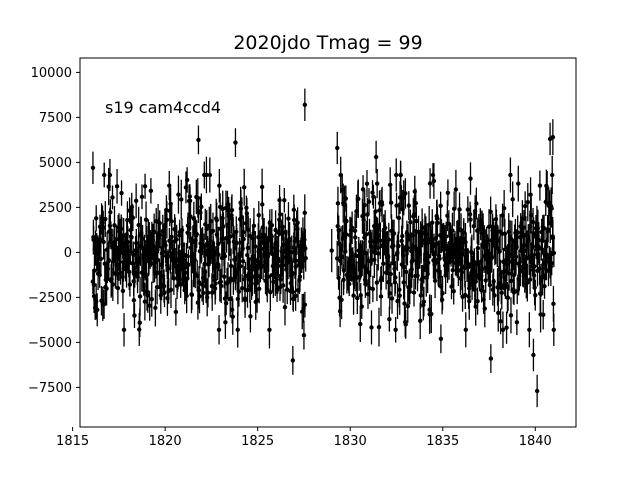 The width and height of the screenshot is (640, 485). Describe the element at coordinates (54, 231) in the screenshot. I see `y-axis: −7500 −5000 −2500 0 2500 5000 7500 10000` at that location.